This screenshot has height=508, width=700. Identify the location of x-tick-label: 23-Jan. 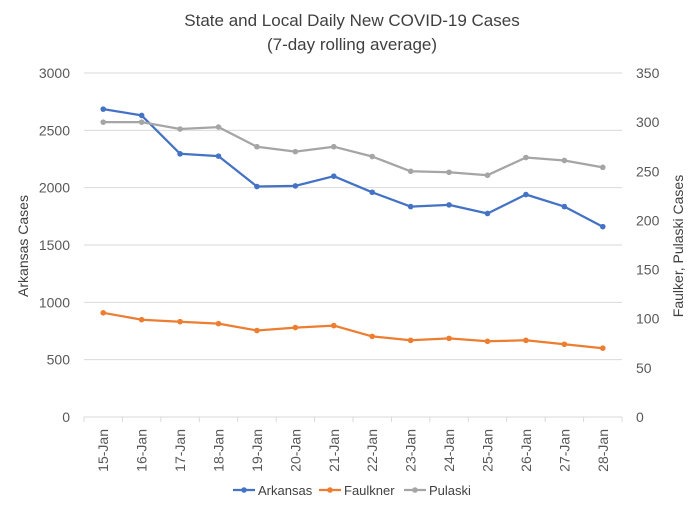
(411, 450).